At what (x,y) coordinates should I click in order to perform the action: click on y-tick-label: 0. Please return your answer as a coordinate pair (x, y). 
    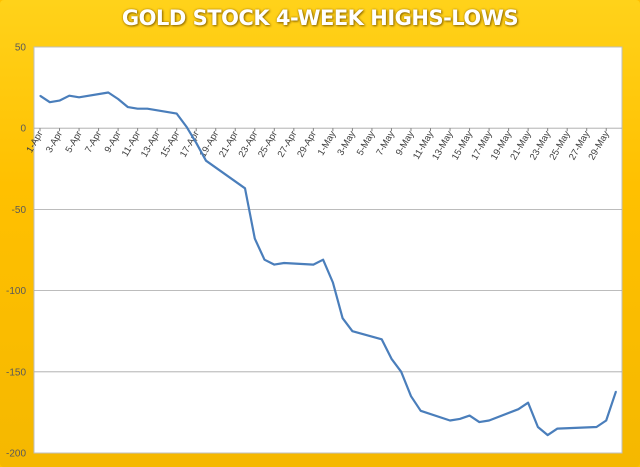
    Looking at the image, I should click on (23, 129).